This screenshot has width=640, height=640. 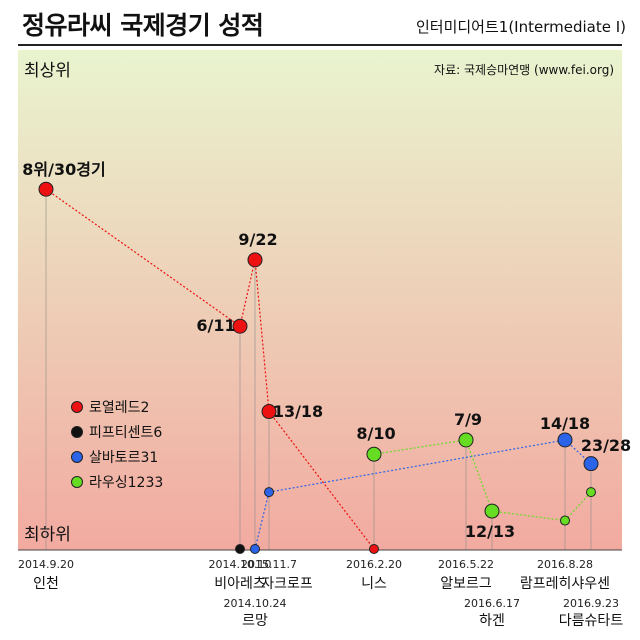 I want to click on data-label-0-0: 8위/30경기, so click(x=63, y=169).